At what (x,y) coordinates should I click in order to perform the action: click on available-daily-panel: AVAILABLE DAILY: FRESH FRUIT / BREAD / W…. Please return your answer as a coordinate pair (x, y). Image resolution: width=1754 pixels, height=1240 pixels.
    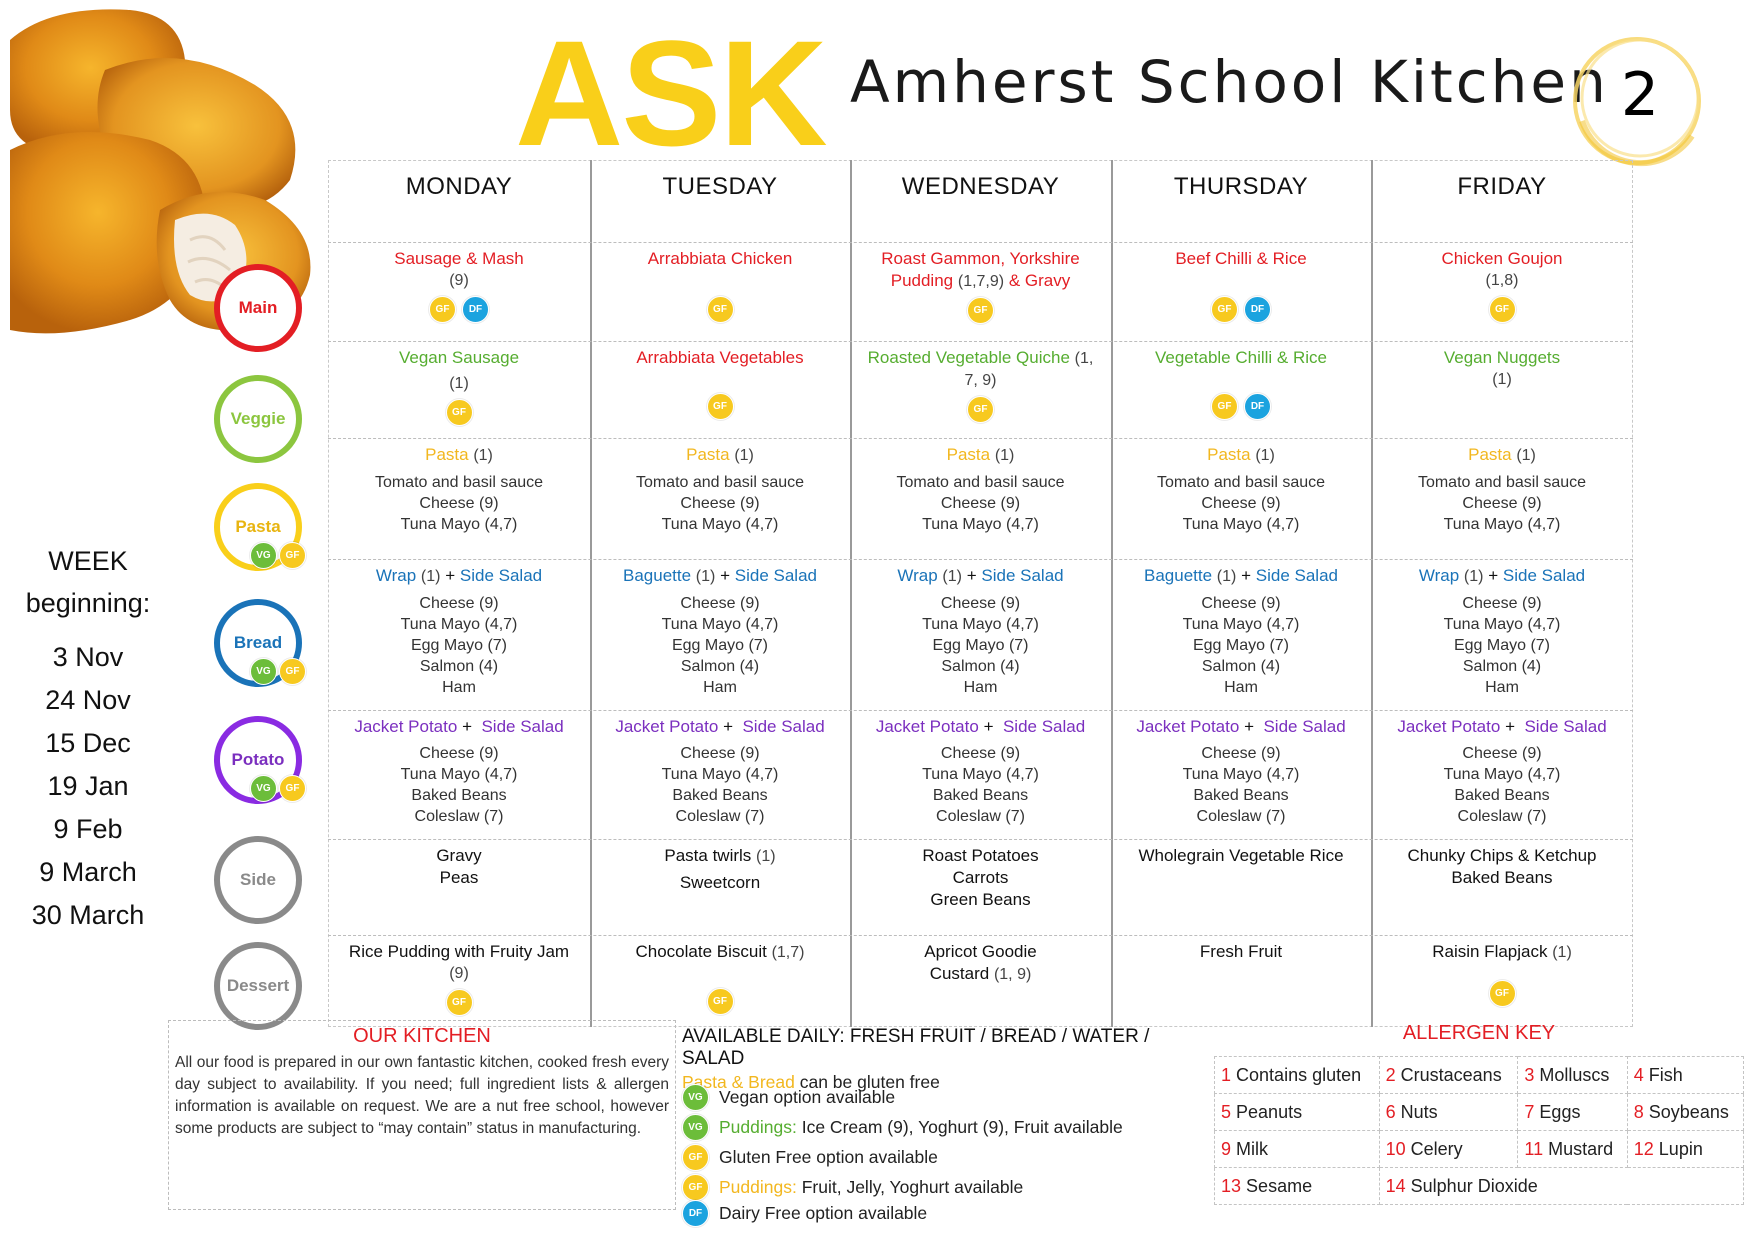
    Looking at the image, I should click on (947, 1126).